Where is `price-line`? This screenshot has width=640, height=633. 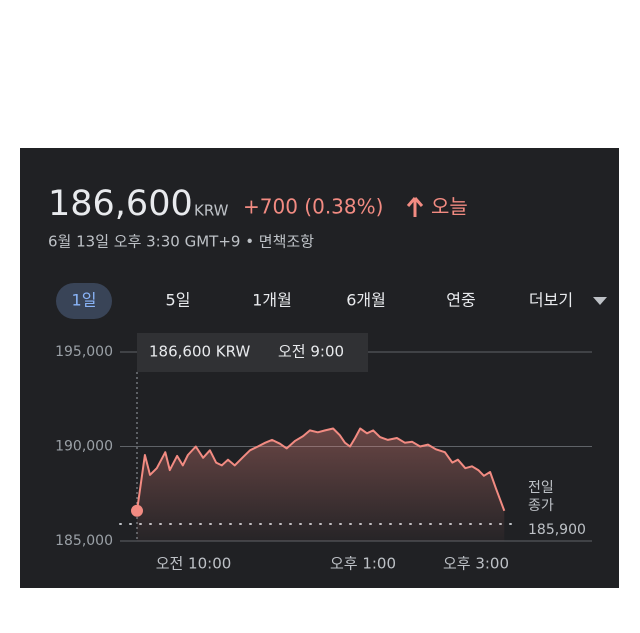 price-line is located at coordinates (321, 469).